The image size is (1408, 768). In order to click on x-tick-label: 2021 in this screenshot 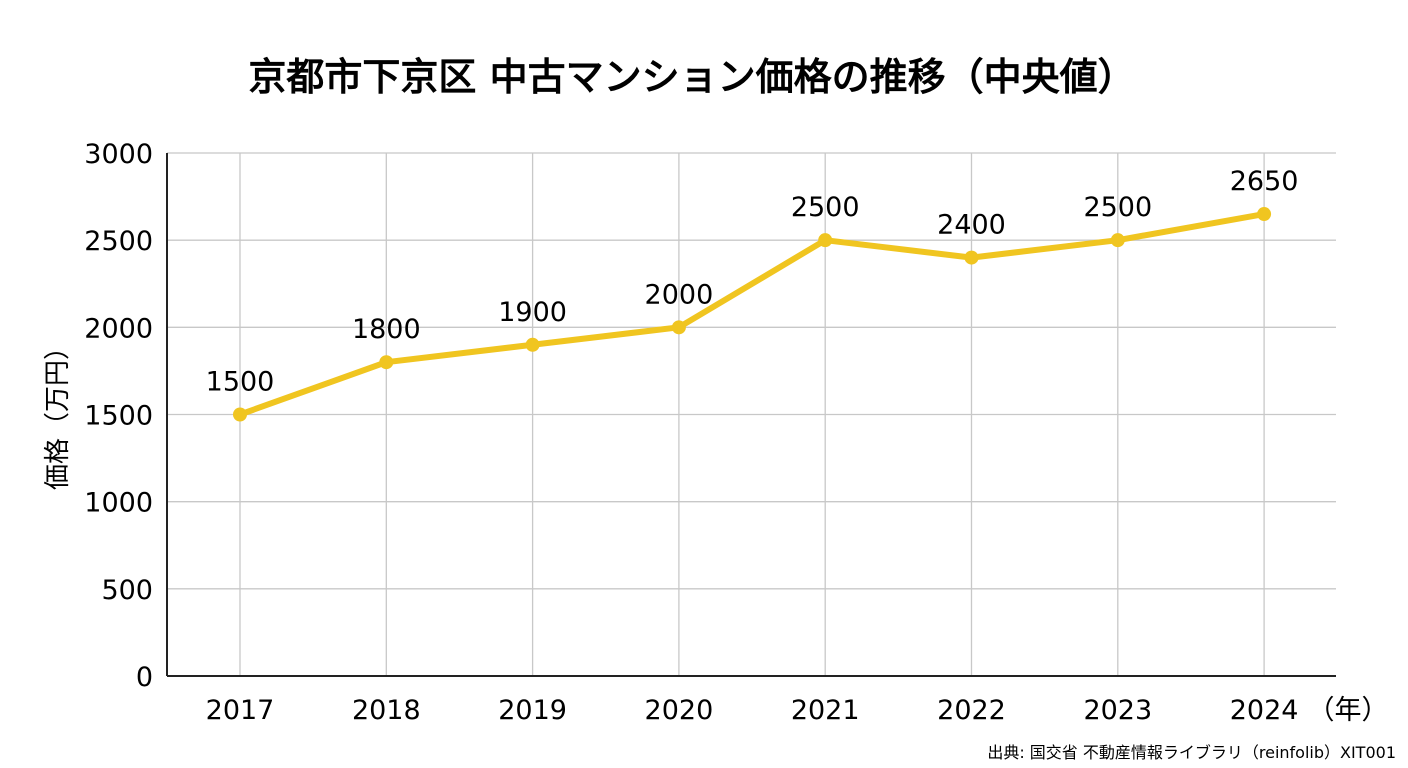, I will do `click(825, 710)`.